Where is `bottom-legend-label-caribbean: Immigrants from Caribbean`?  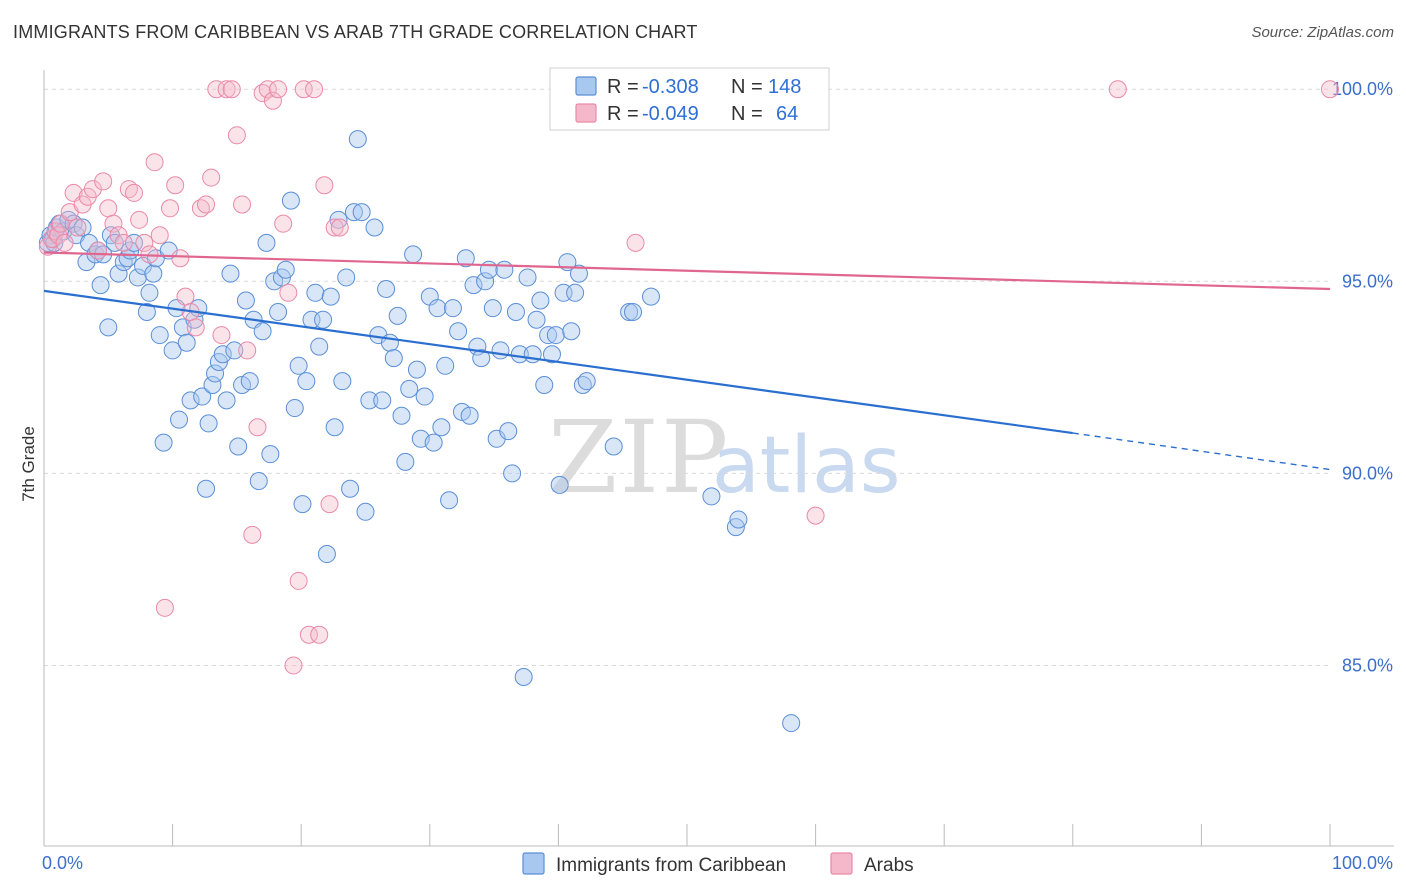
bottom-legend-label-caribbean: Immigrants from Caribbean is located at coordinates (671, 865).